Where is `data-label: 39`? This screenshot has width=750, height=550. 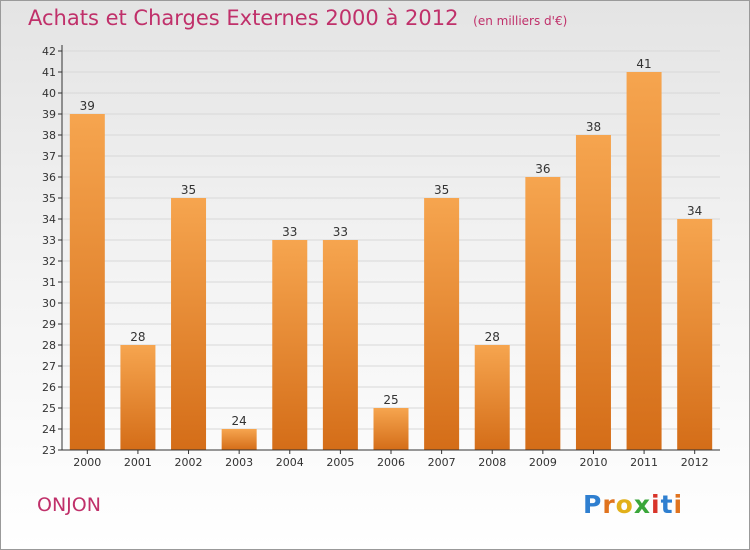 data-label: 39 is located at coordinates (87, 106).